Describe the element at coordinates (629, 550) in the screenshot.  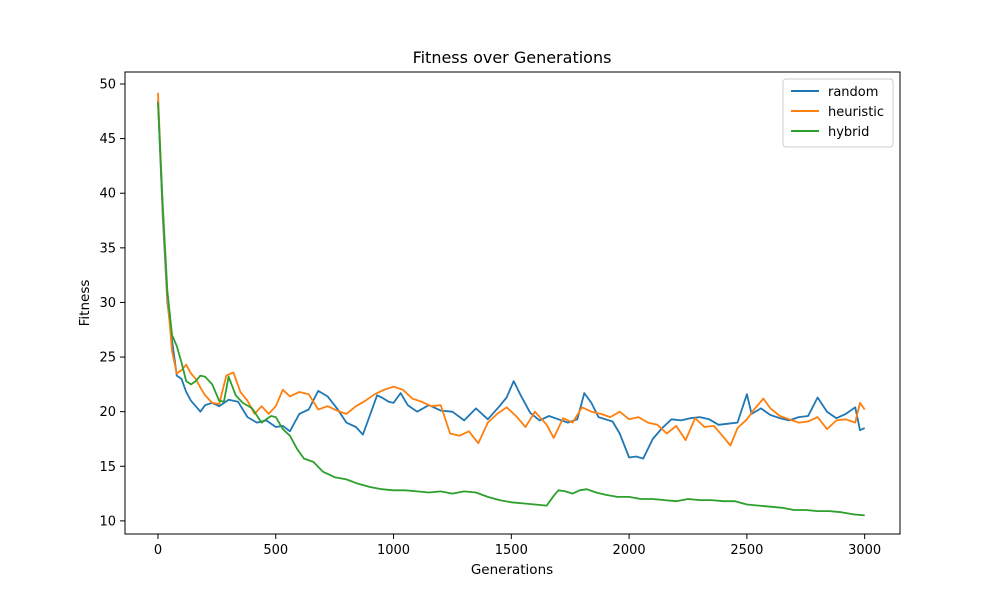
I see `x-tick-label: 2000` at that location.